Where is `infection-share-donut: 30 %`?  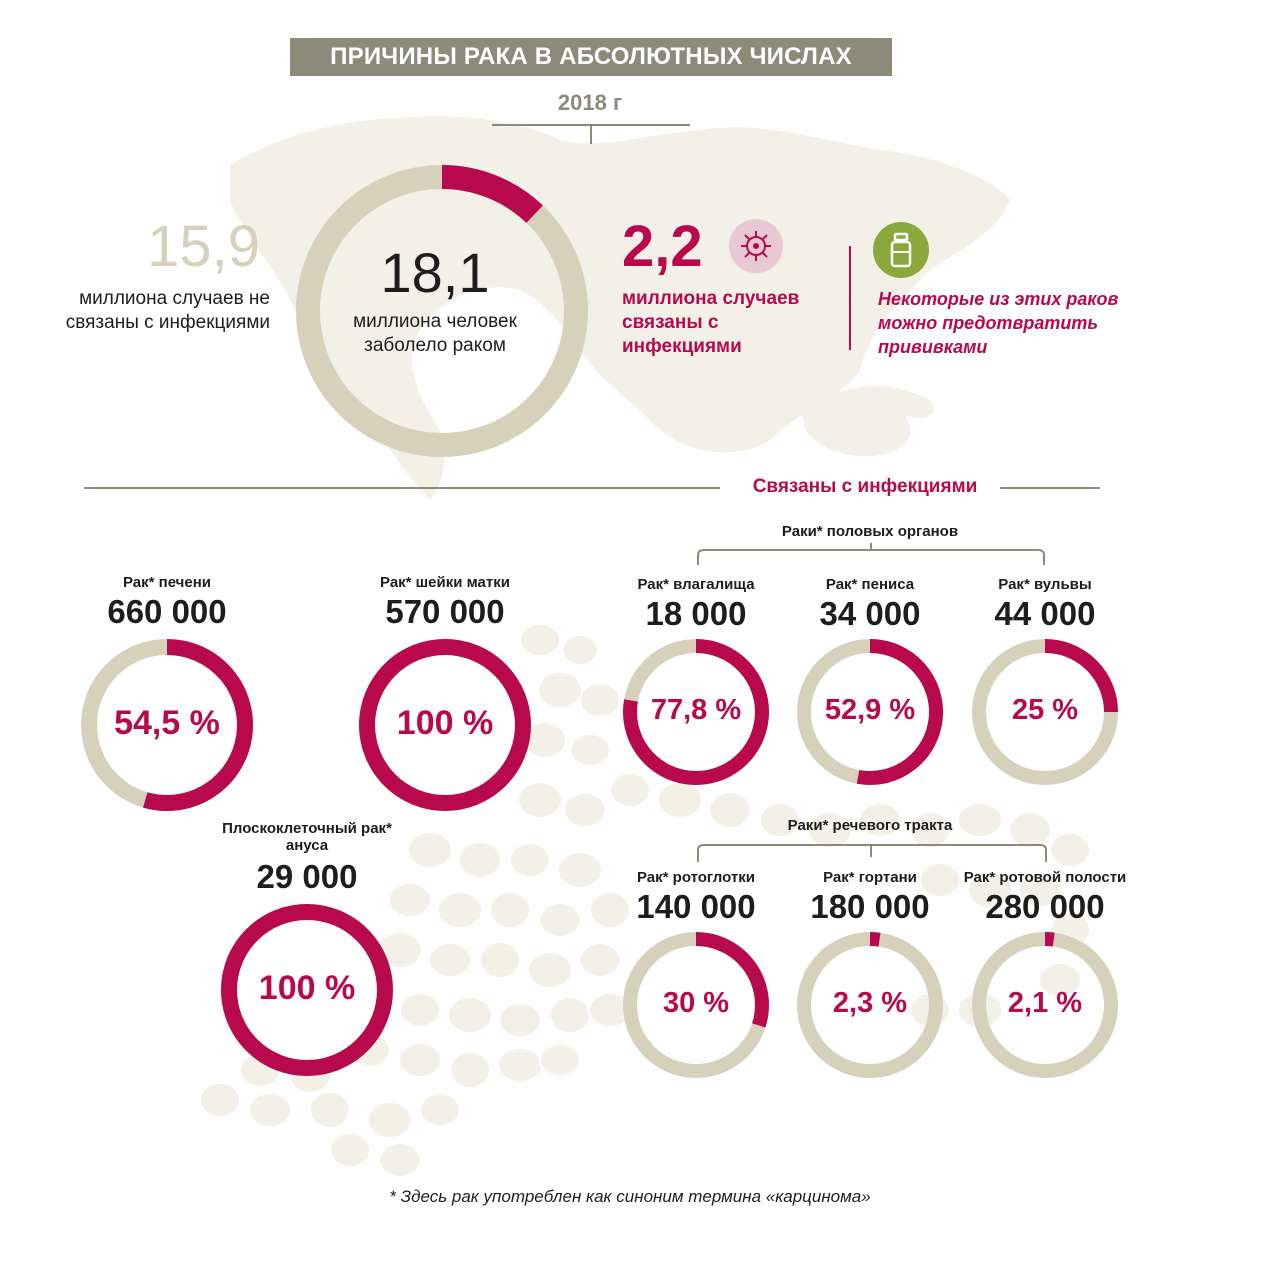
infection-share-donut: 30 % is located at coordinates (696, 1005).